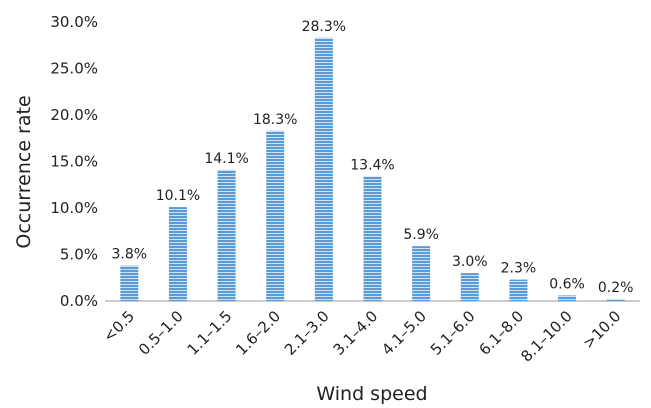  I want to click on x-category-label: 1.1–1.5, so click(210, 333).